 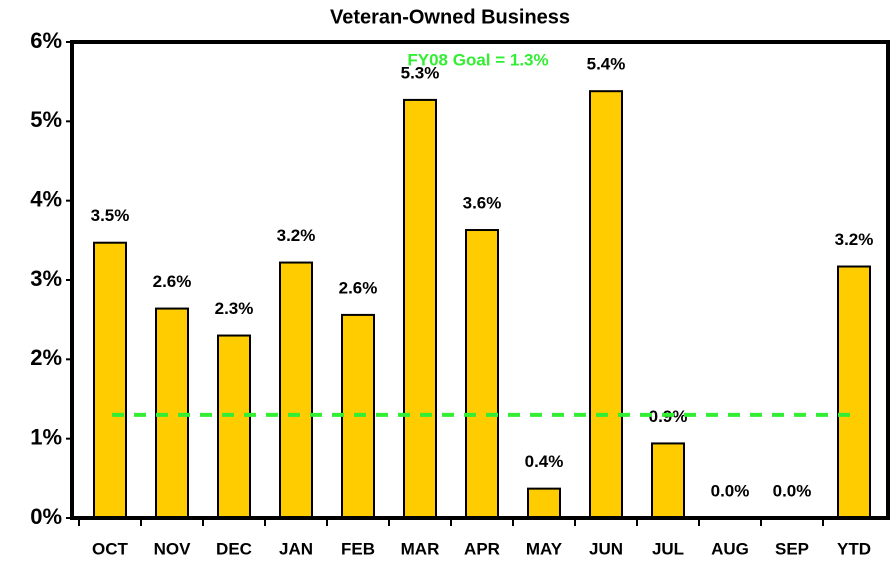 What do you see at coordinates (482, 548) in the screenshot?
I see `x-tick-label: APR` at bounding box center [482, 548].